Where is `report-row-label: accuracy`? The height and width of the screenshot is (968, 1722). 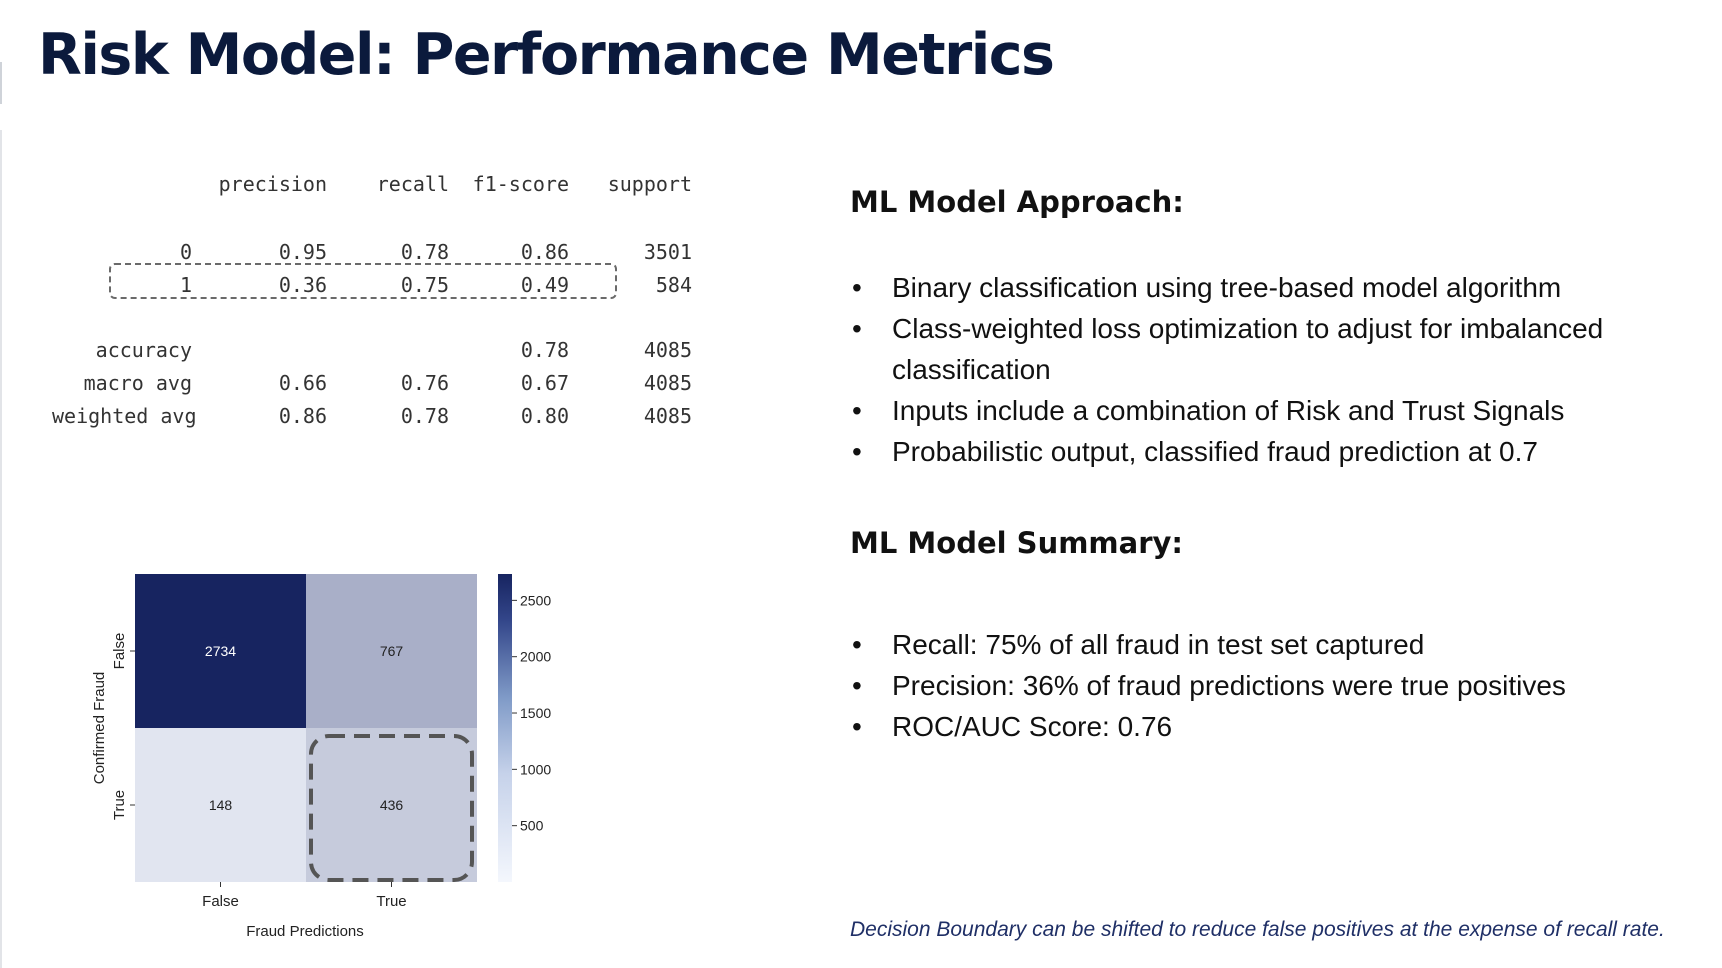 report-row-label: accuracy is located at coordinates (143, 350).